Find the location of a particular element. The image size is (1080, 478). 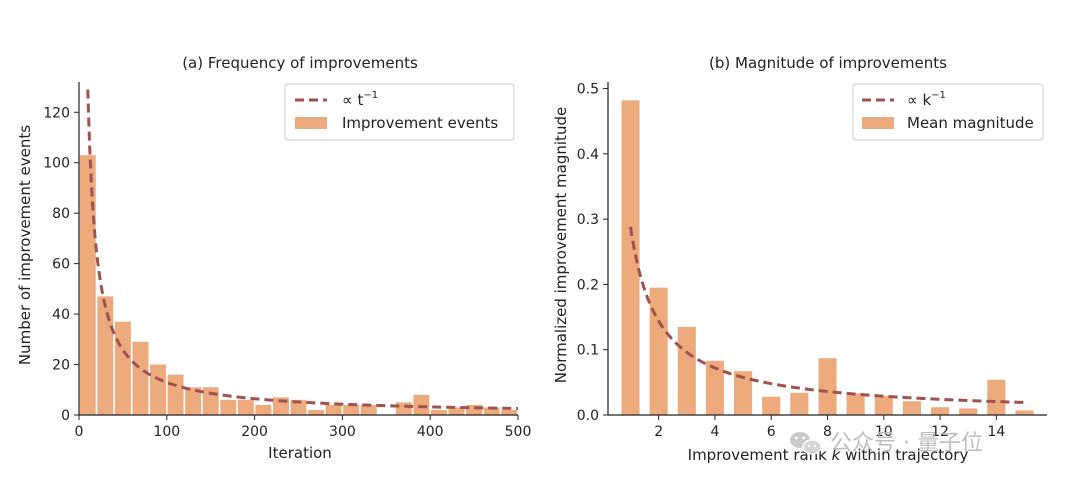

legend-fit-text-a: ∝ t is located at coordinates (352, 100).